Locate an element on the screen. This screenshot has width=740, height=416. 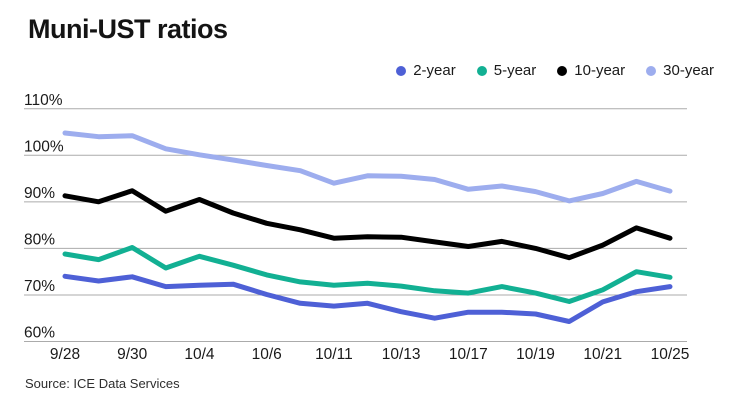
legend-item-2-year: 2-year is located at coordinates (426, 70).